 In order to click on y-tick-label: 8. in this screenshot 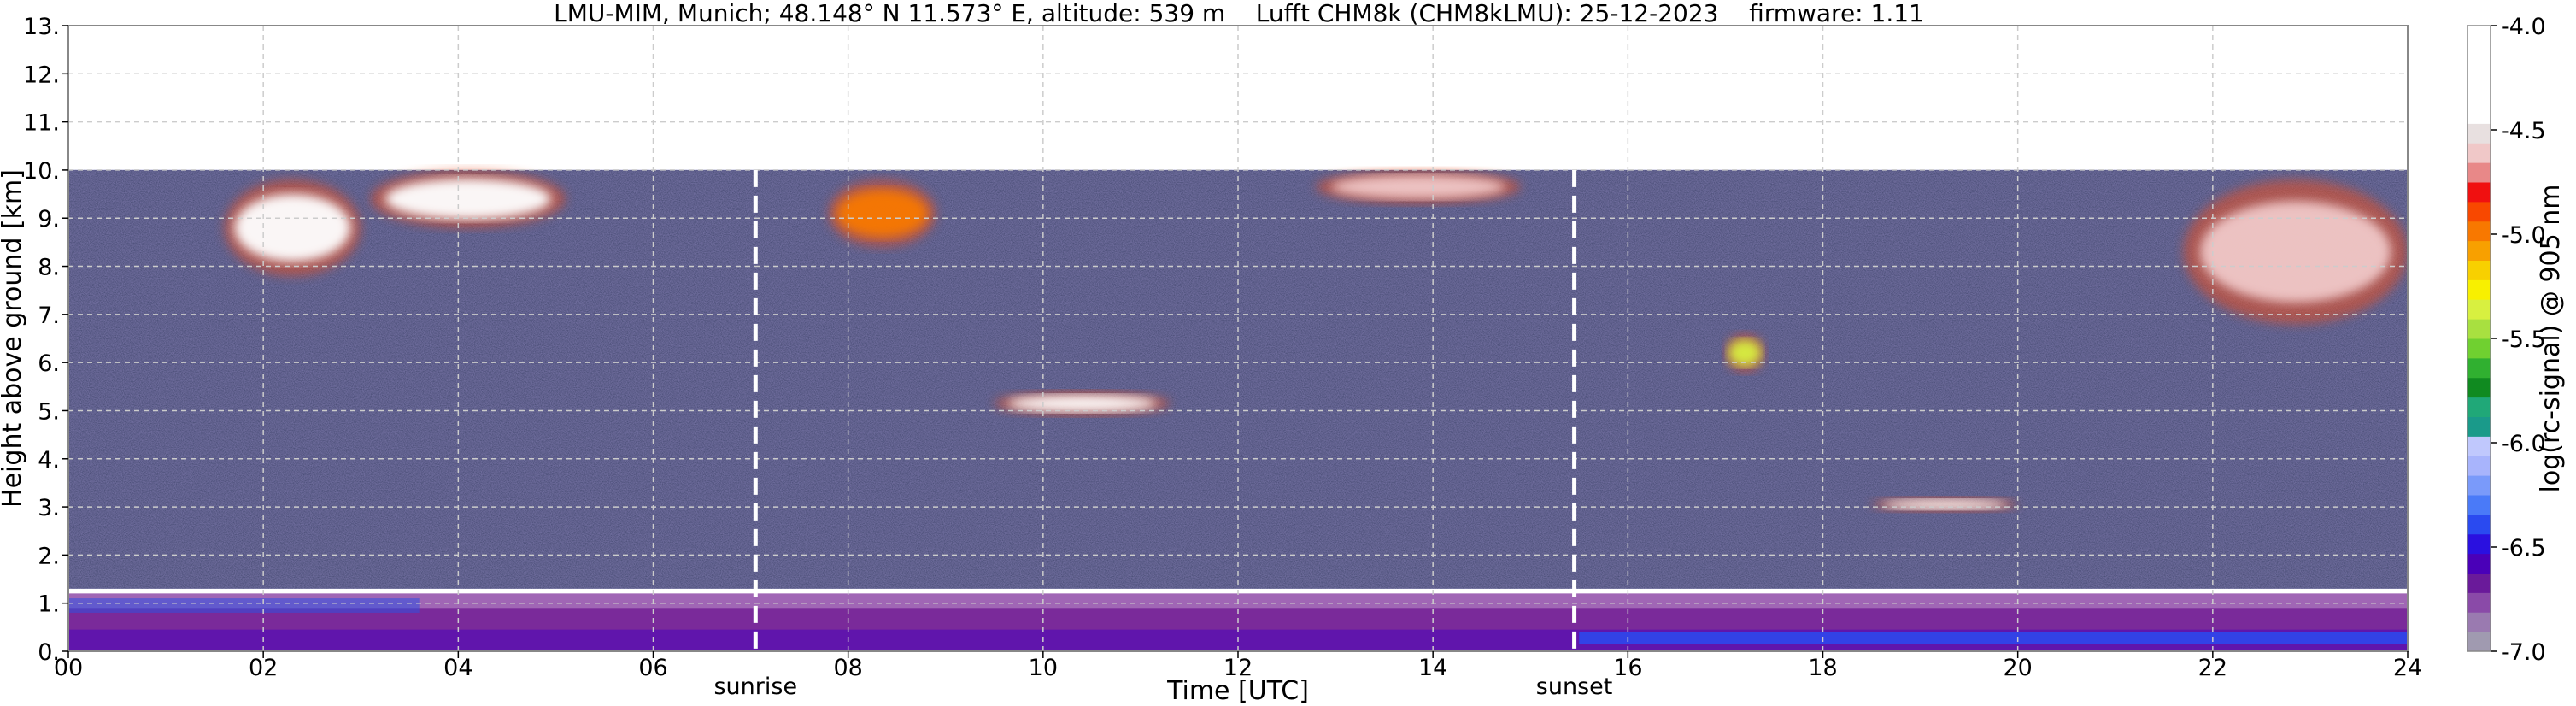, I will do `click(49, 268)`.